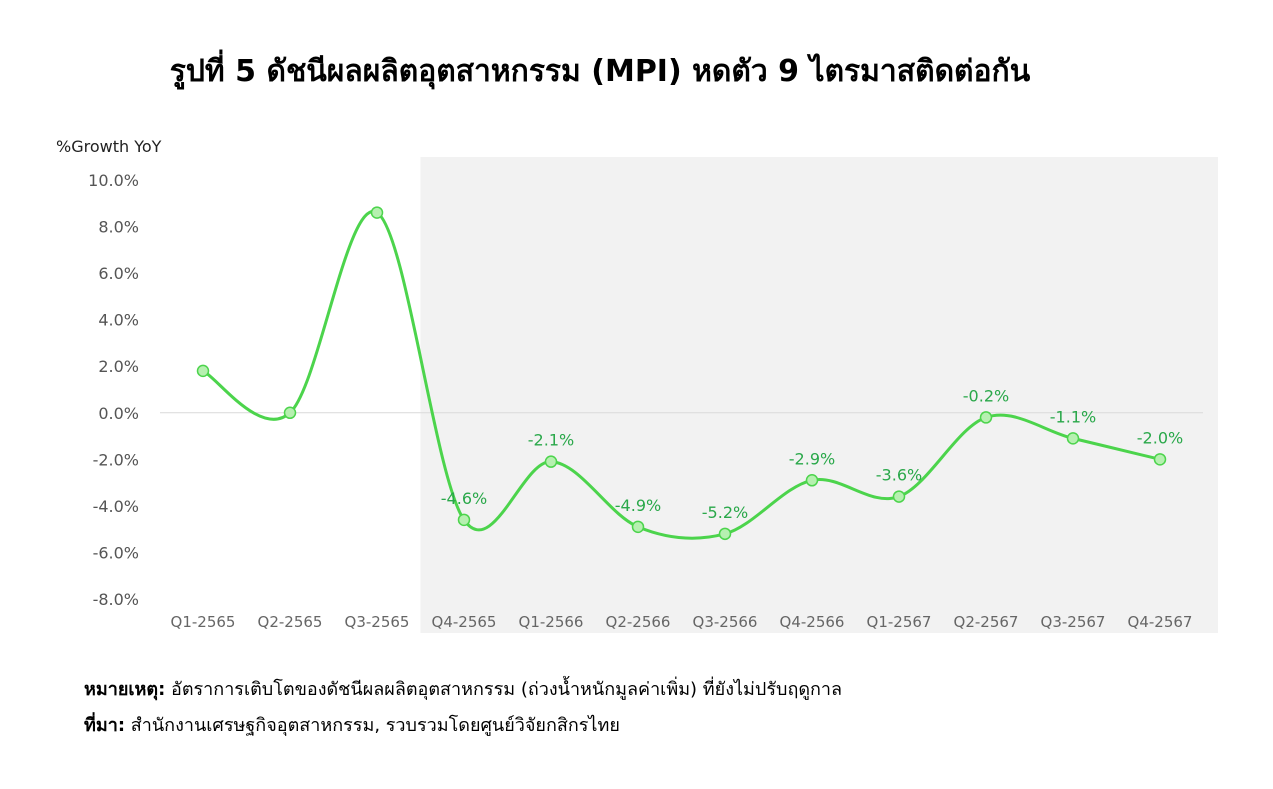 The image size is (1273, 789). Describe the element at coordinates (125, 689) in the screenshot. I see `remark-label: หมายเหตุ:` at that location.